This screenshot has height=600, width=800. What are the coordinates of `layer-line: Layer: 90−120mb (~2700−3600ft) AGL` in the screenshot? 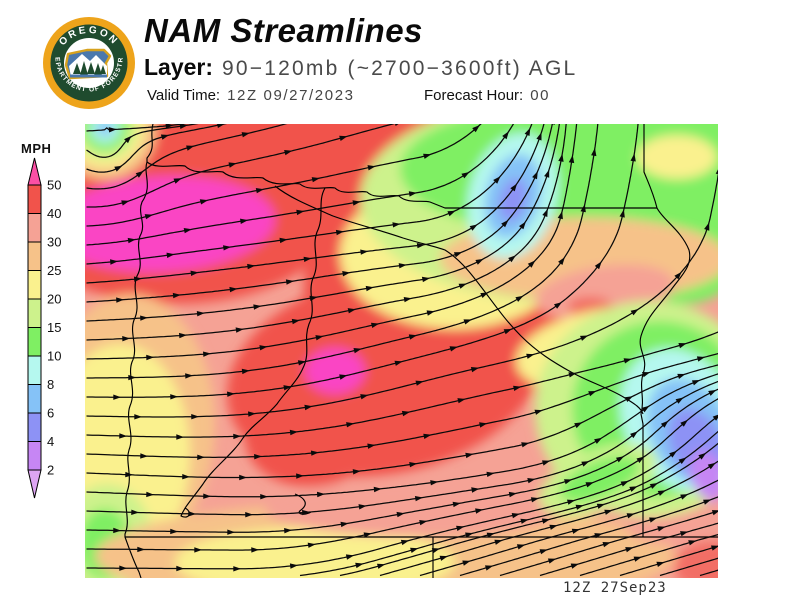 It's located at (360, 67).